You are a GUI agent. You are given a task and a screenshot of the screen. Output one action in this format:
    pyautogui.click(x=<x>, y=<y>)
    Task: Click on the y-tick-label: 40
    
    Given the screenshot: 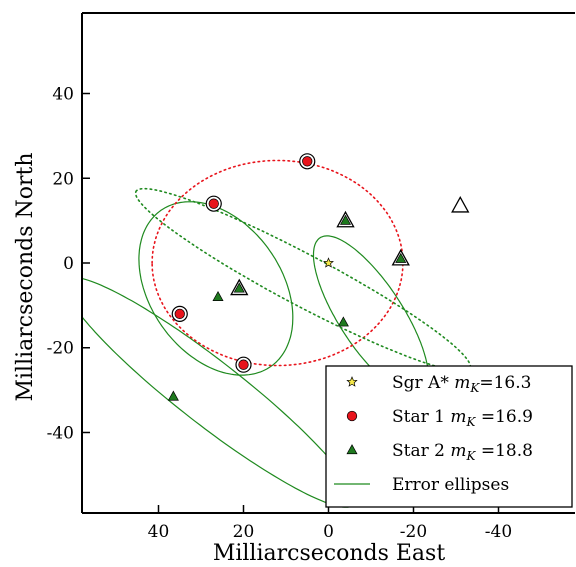 What is the action you would take?
    pyautogui.click(x=63, y=95)
    